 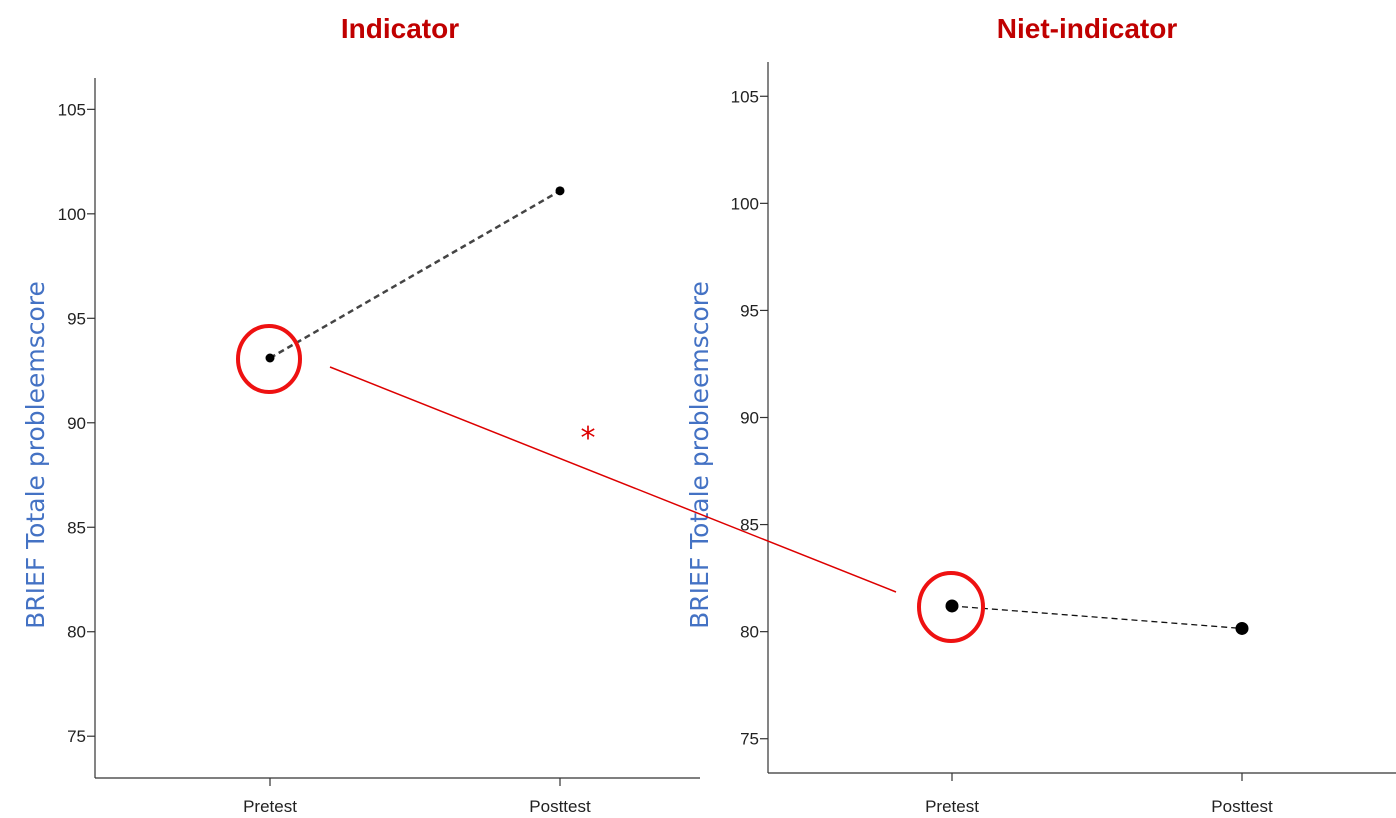 What do you see at coordinates (1087, 28) in the screenshot?
I see `panel-title: Niet-indicator` at bounding box center [1087, 28].